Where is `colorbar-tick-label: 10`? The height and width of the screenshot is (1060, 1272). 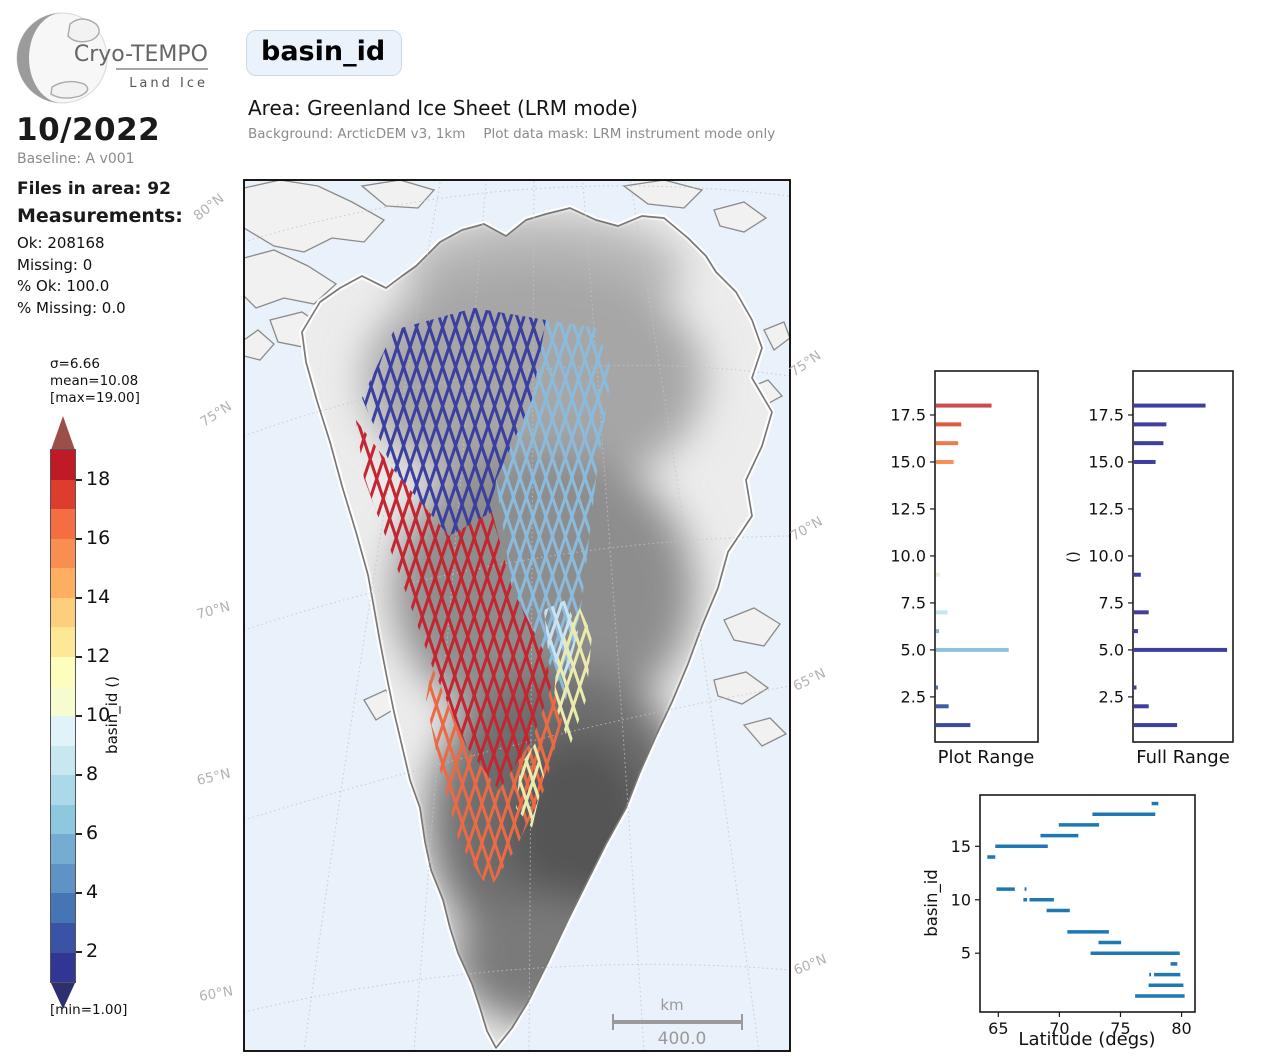
colorbar-tick-label: 10 is located at coordinates (98, 715).